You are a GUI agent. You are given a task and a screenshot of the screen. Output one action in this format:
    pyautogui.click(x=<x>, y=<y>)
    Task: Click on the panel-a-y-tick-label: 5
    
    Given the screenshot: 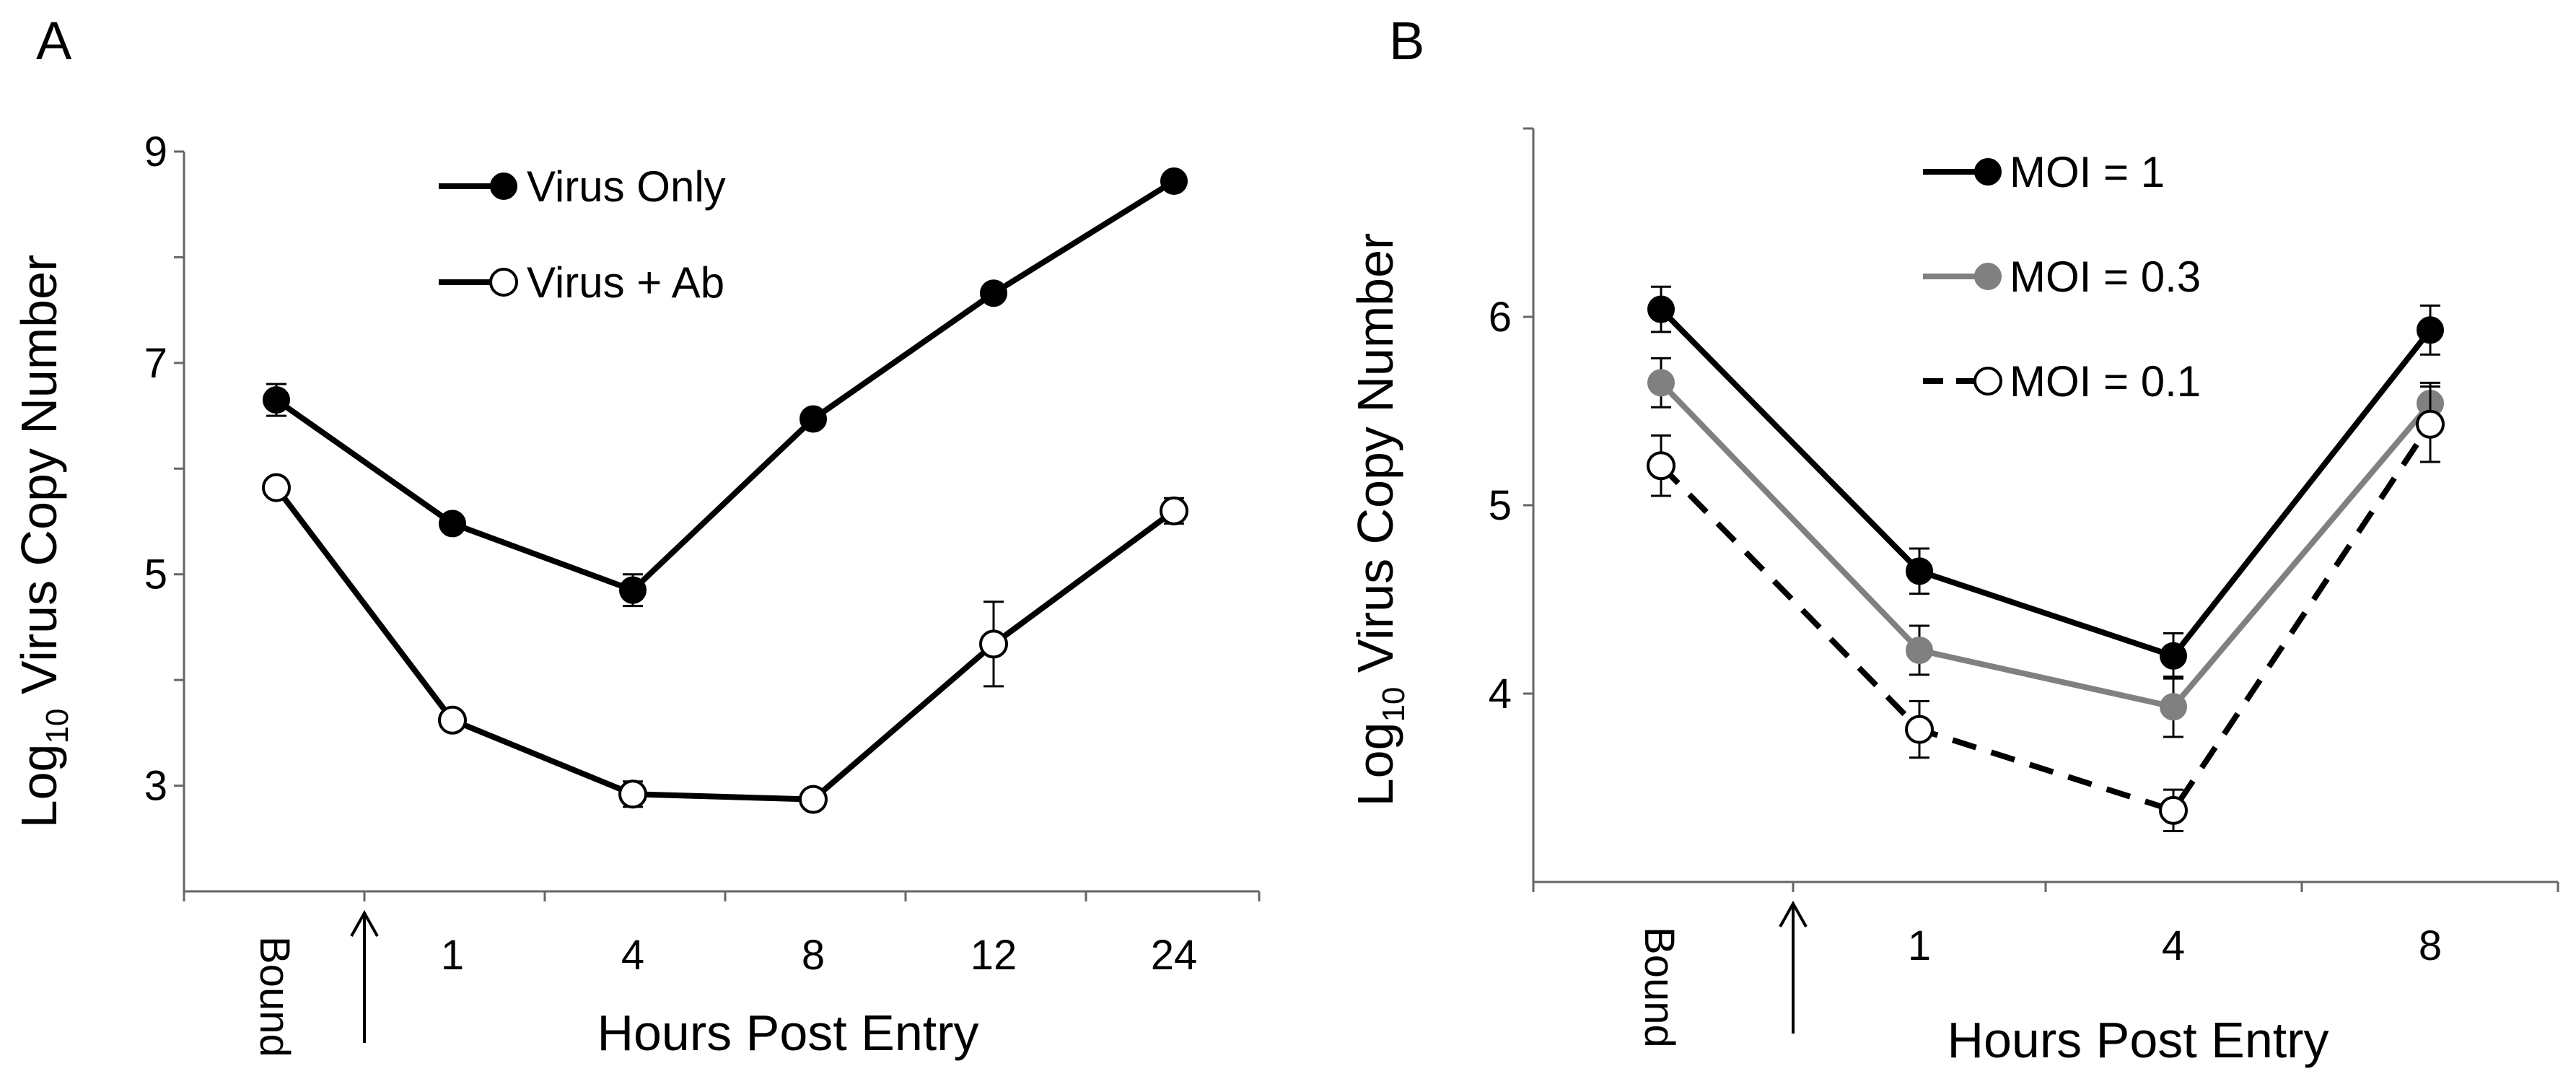 What is the action you would take?
    pyautogui.click(x=155, y=574)
    